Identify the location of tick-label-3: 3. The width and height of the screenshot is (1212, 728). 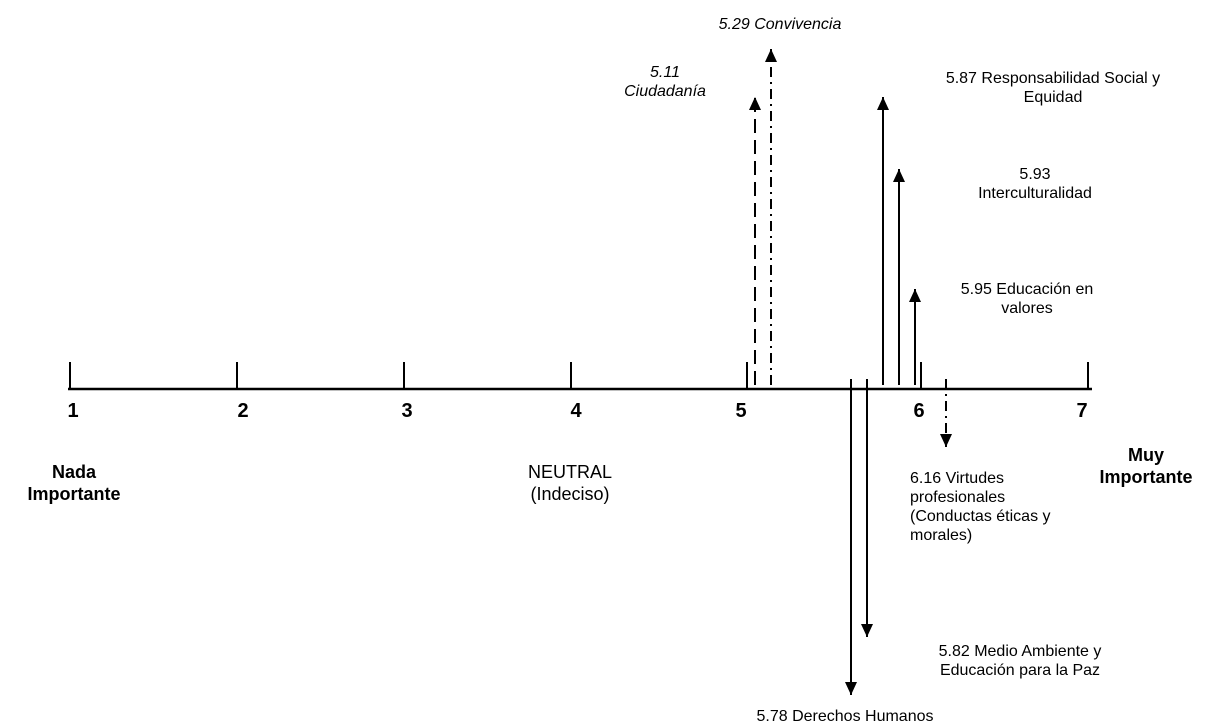
(407, 411).